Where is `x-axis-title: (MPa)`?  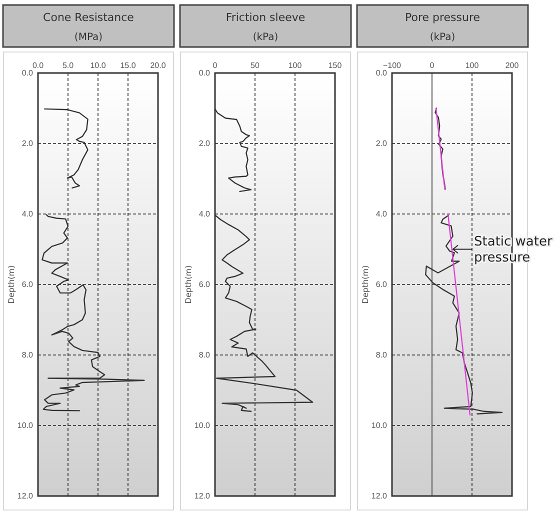 x-axis-title: (MPa) is located at coordinates (88, 37).